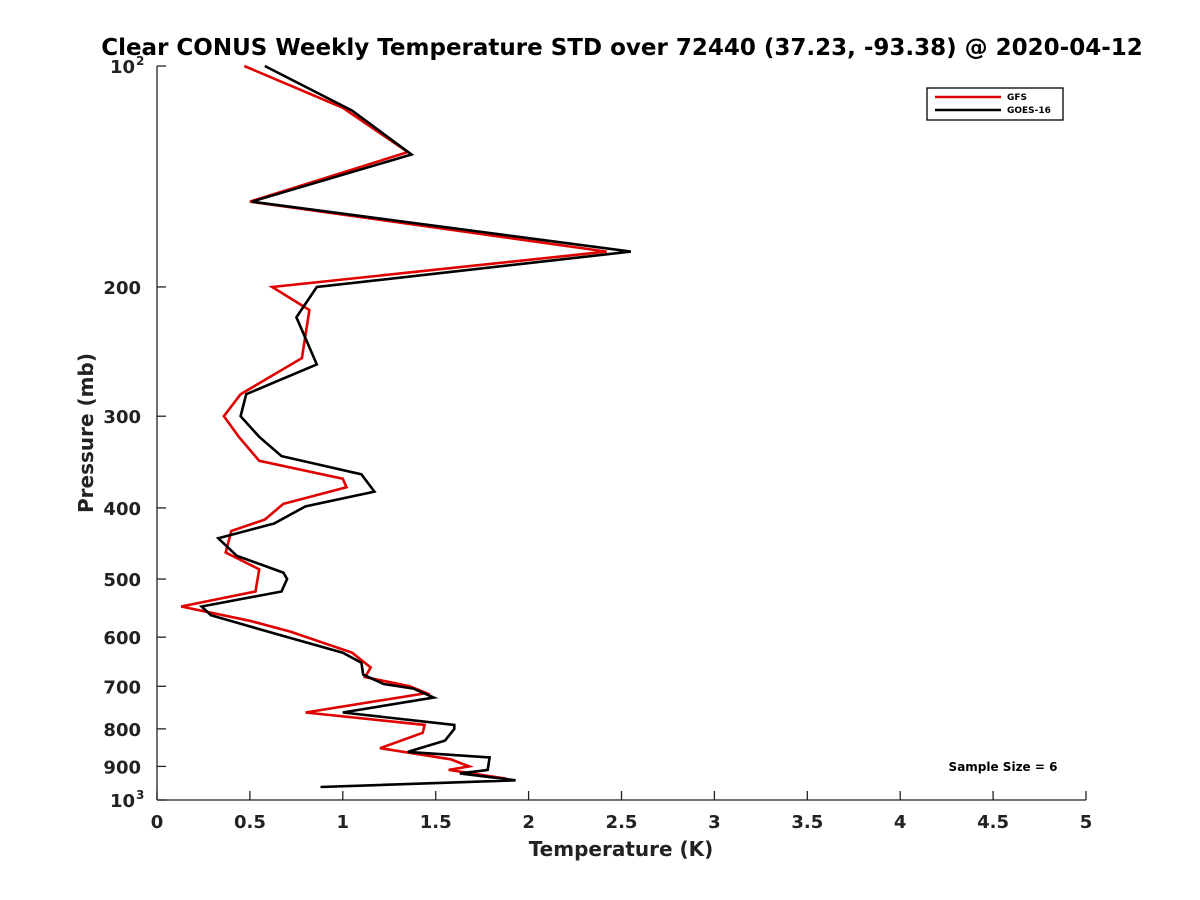  I want to click on y-tick-label: 10³, so click(127, 800).